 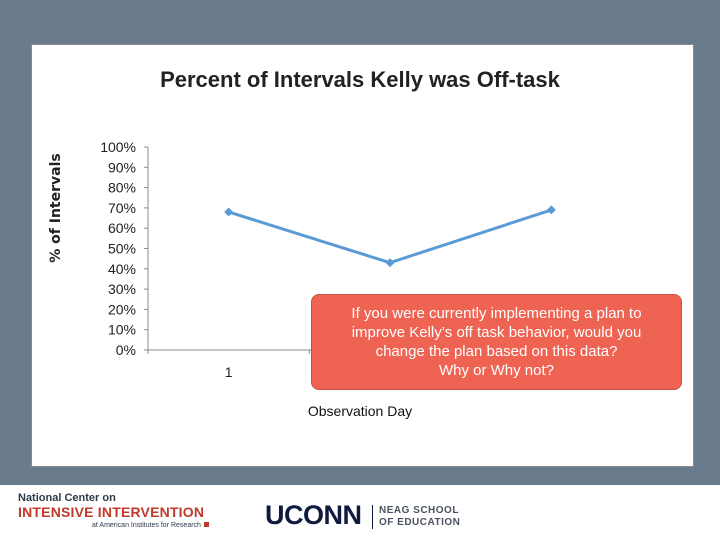 I want to click on ncii-logo-line3: at American Institutes for Research, so click(x=150, y=526).